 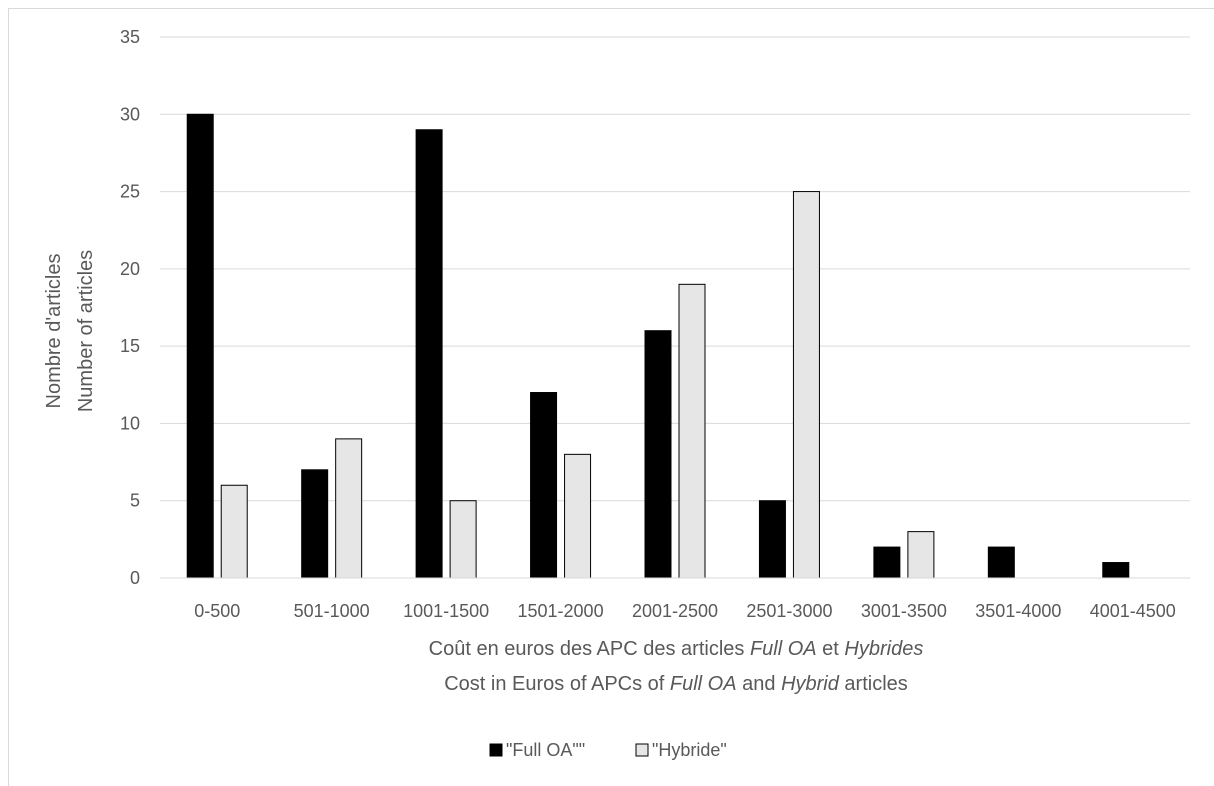 I want to click on y-tick-label: 0, so click(x=135, y=578).